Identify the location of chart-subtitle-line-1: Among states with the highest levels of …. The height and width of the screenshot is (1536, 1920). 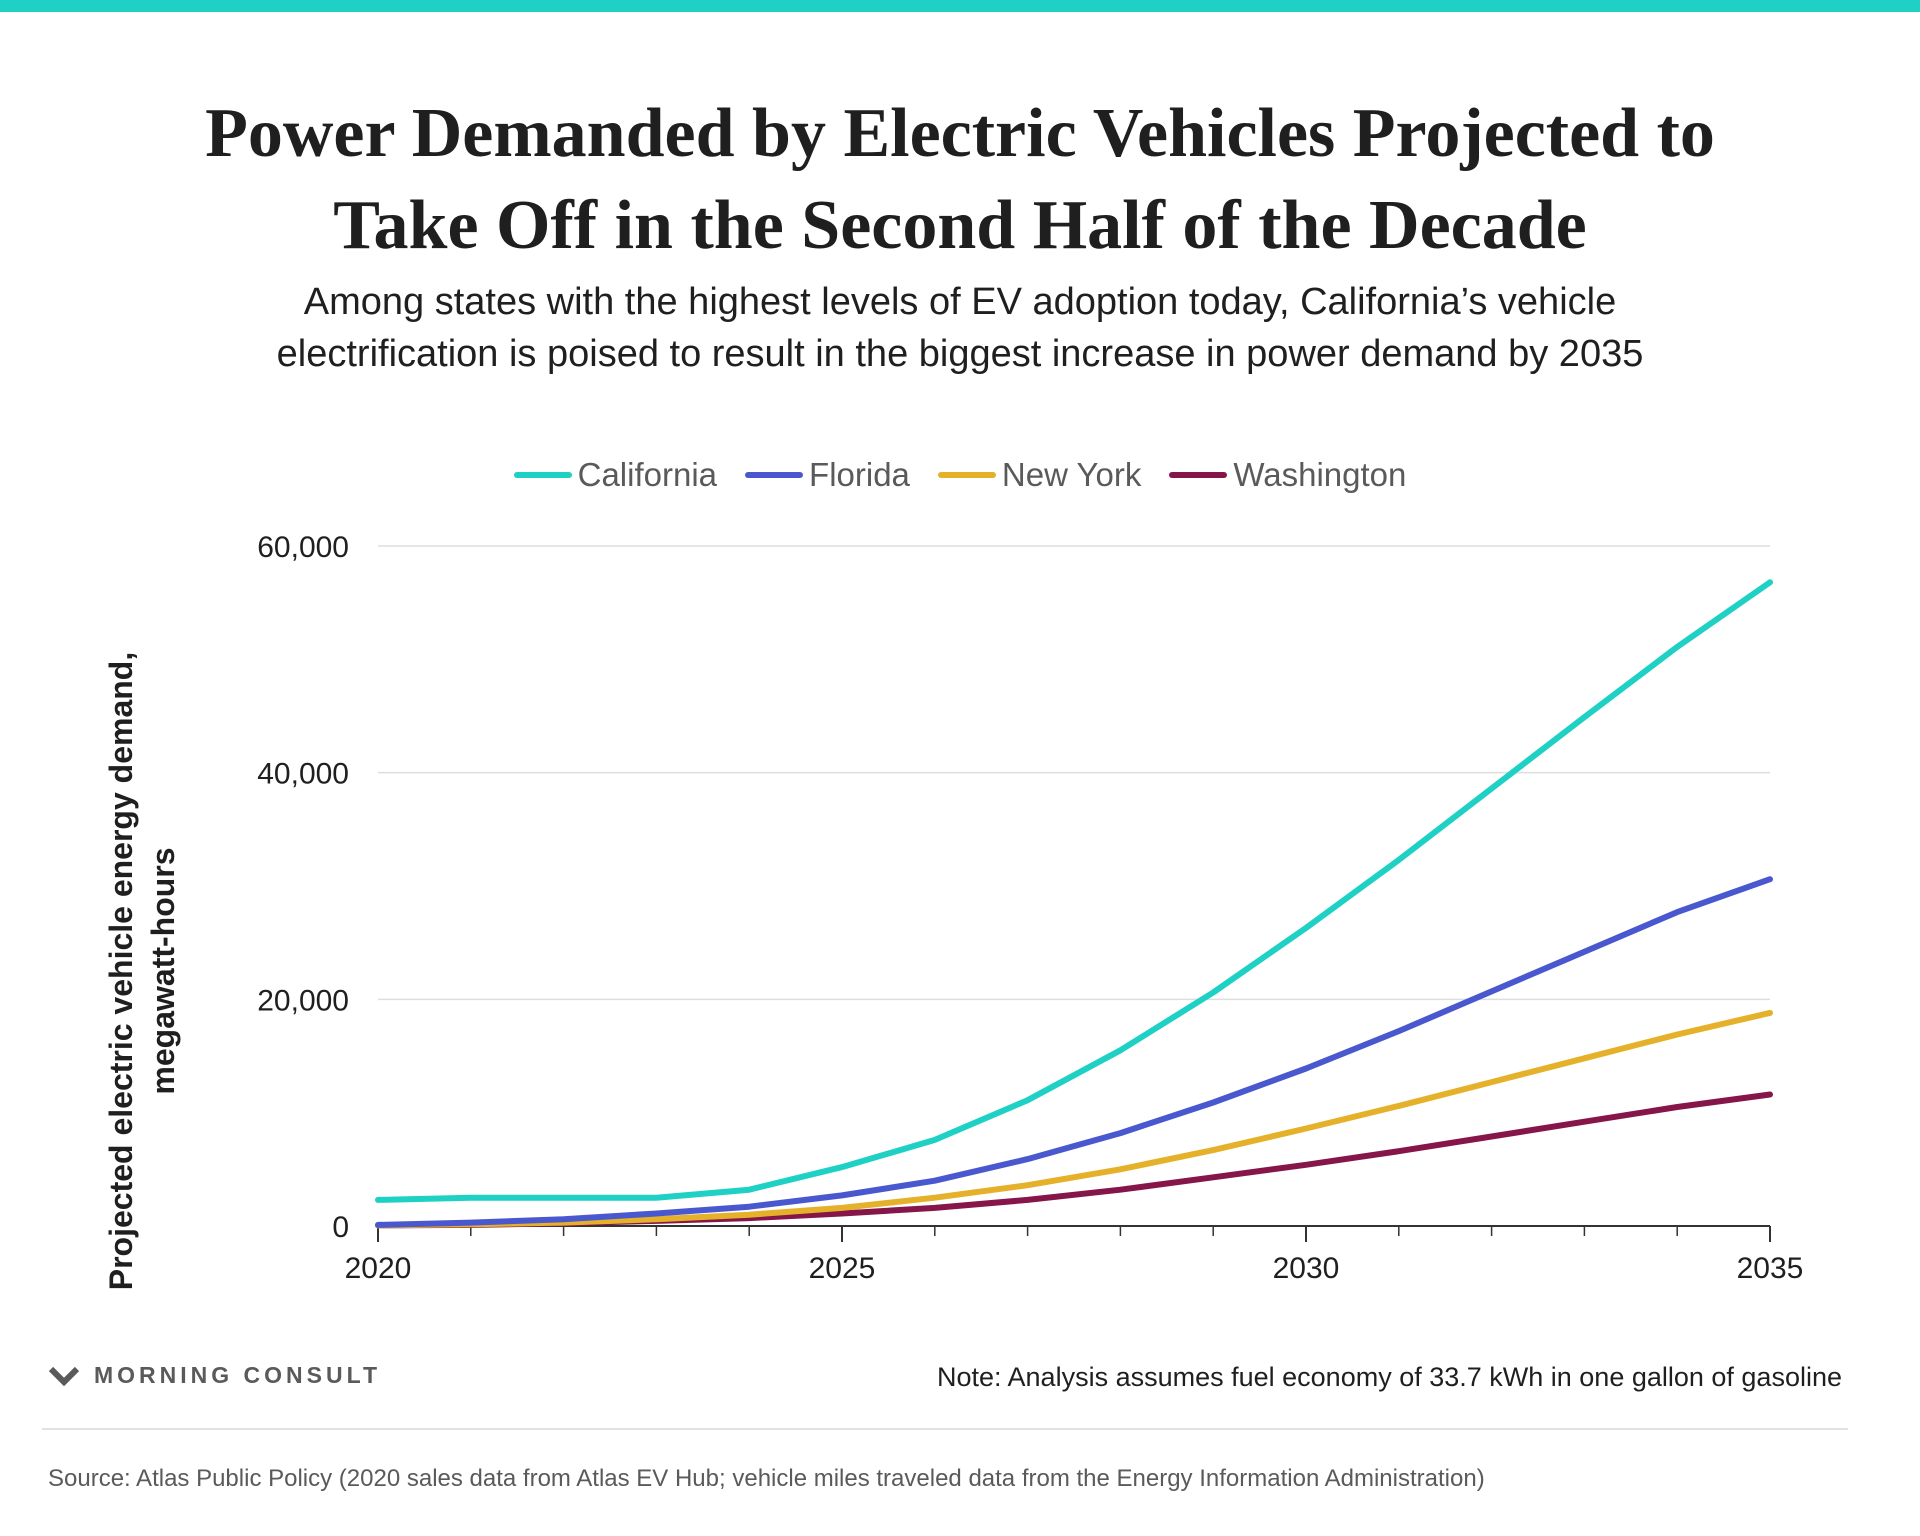
(960, 302).